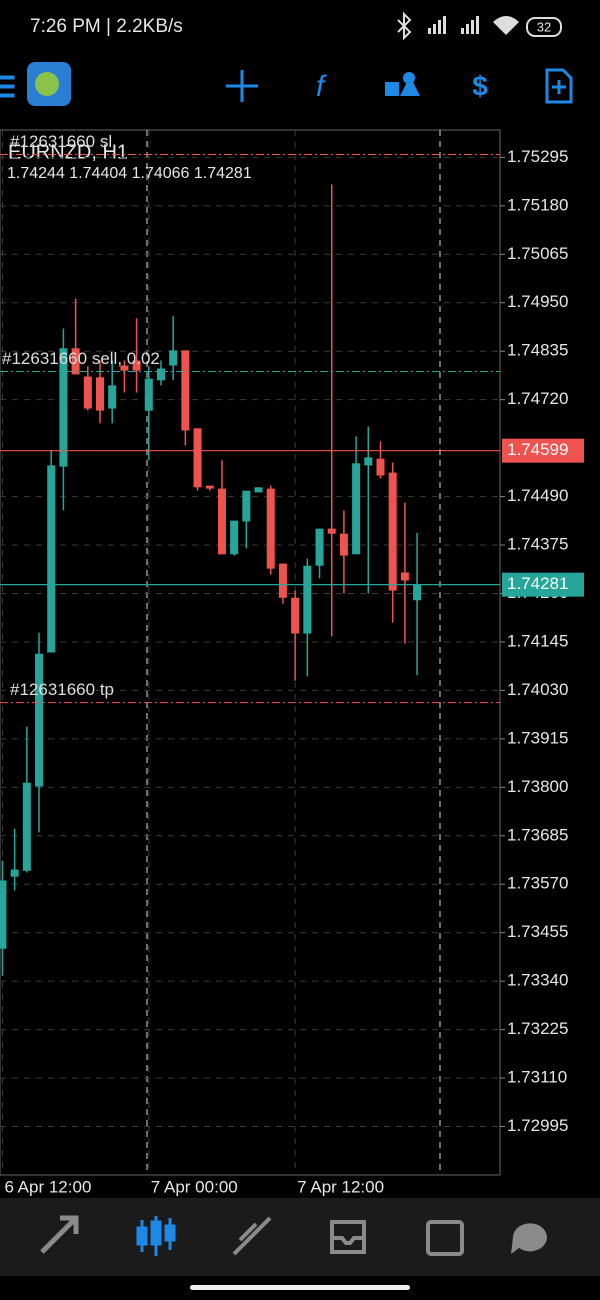 The height and width of the screenshot is (1300, 600). What do you see at coordinates (36, 173) in the screenshot?
I see `ohlc-open: 1.74244` at bounding box center [36, 173].